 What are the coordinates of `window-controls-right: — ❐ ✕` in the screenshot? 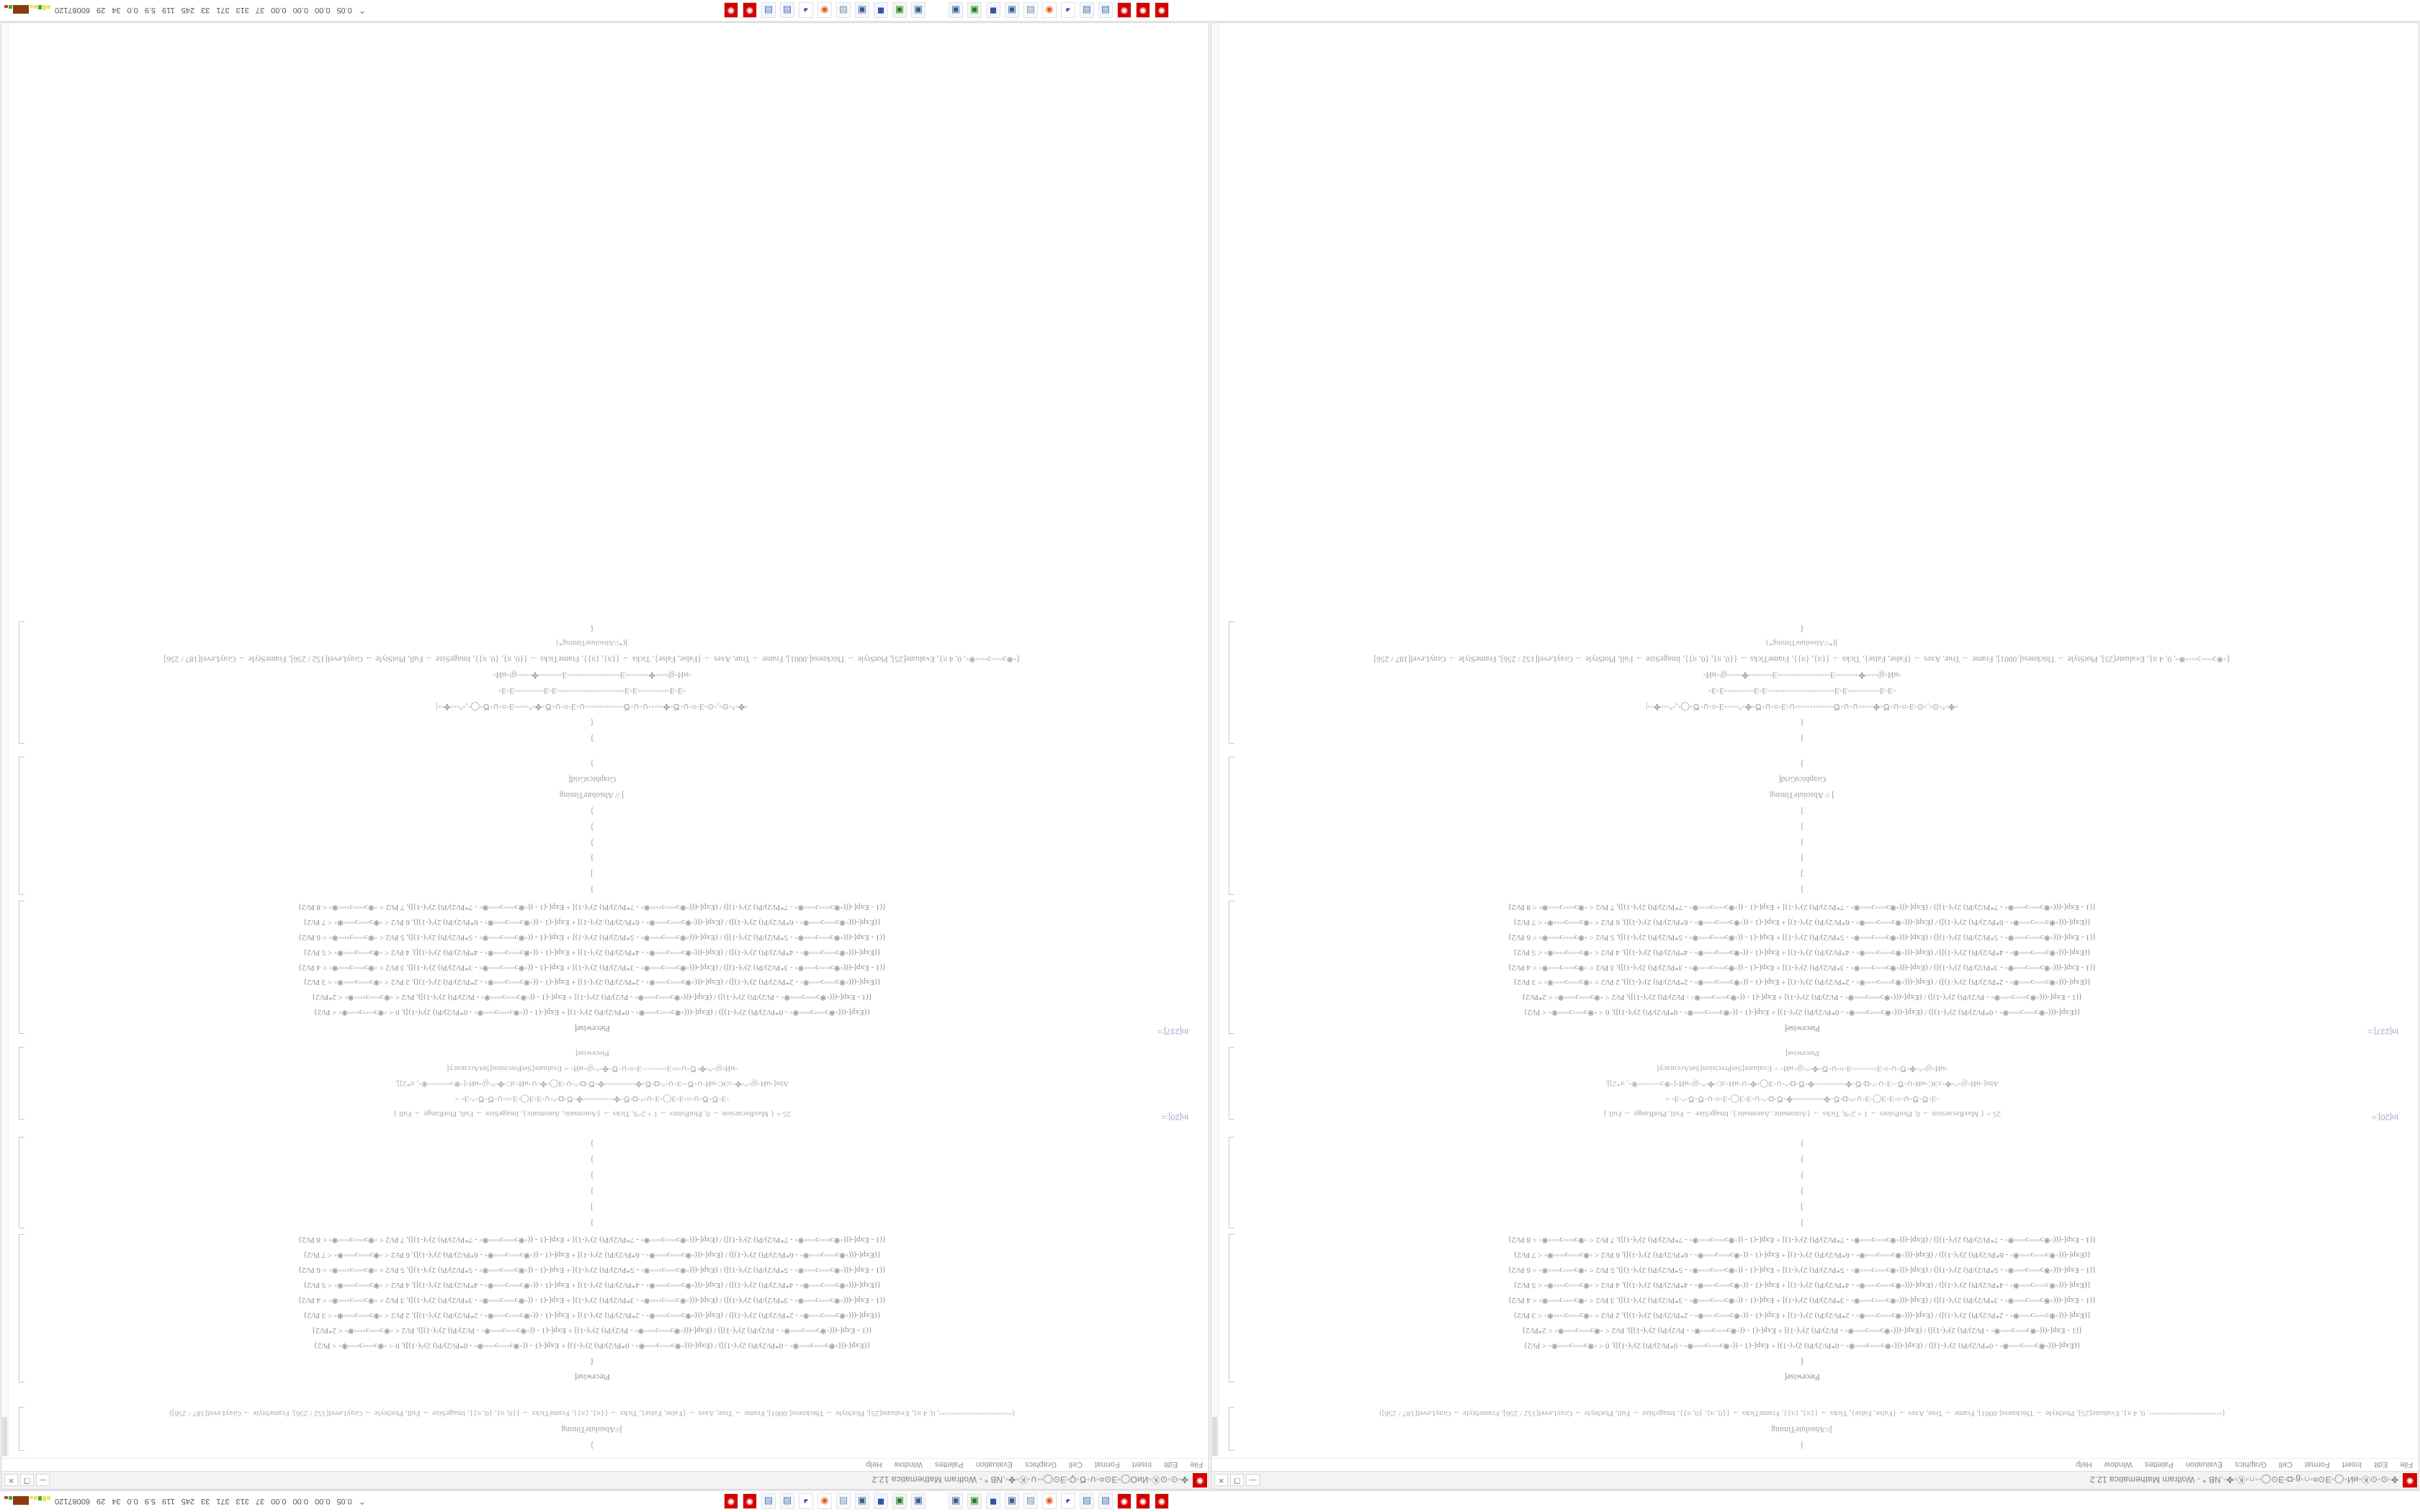 It's located at (27, 1480).